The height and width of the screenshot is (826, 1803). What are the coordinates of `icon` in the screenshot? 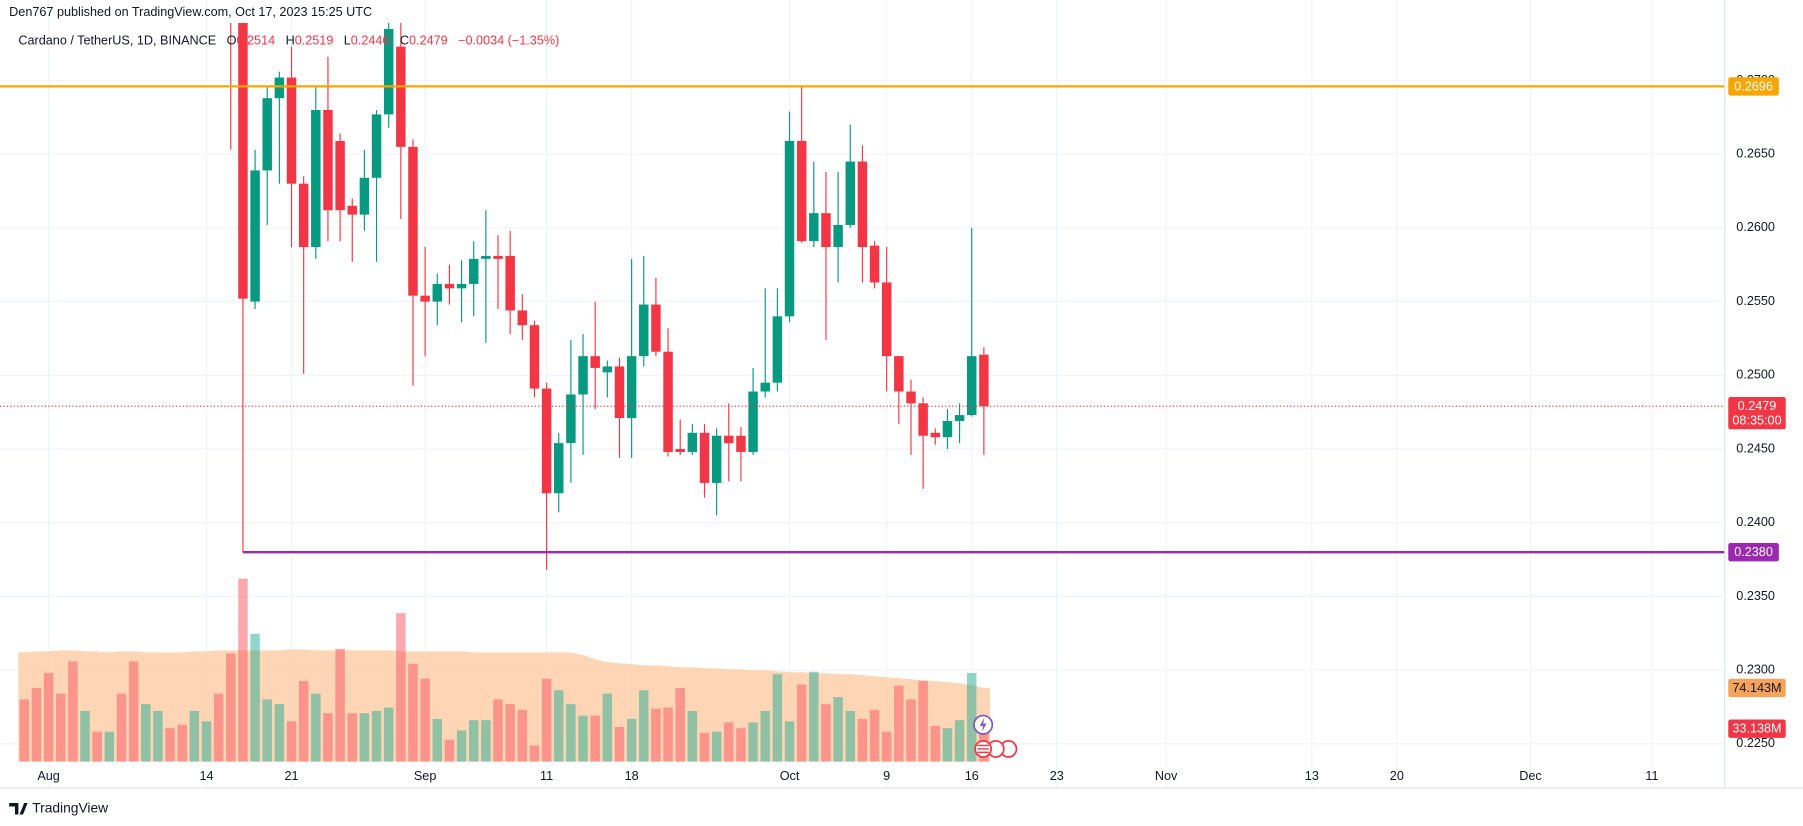 It's located at (983, 724).